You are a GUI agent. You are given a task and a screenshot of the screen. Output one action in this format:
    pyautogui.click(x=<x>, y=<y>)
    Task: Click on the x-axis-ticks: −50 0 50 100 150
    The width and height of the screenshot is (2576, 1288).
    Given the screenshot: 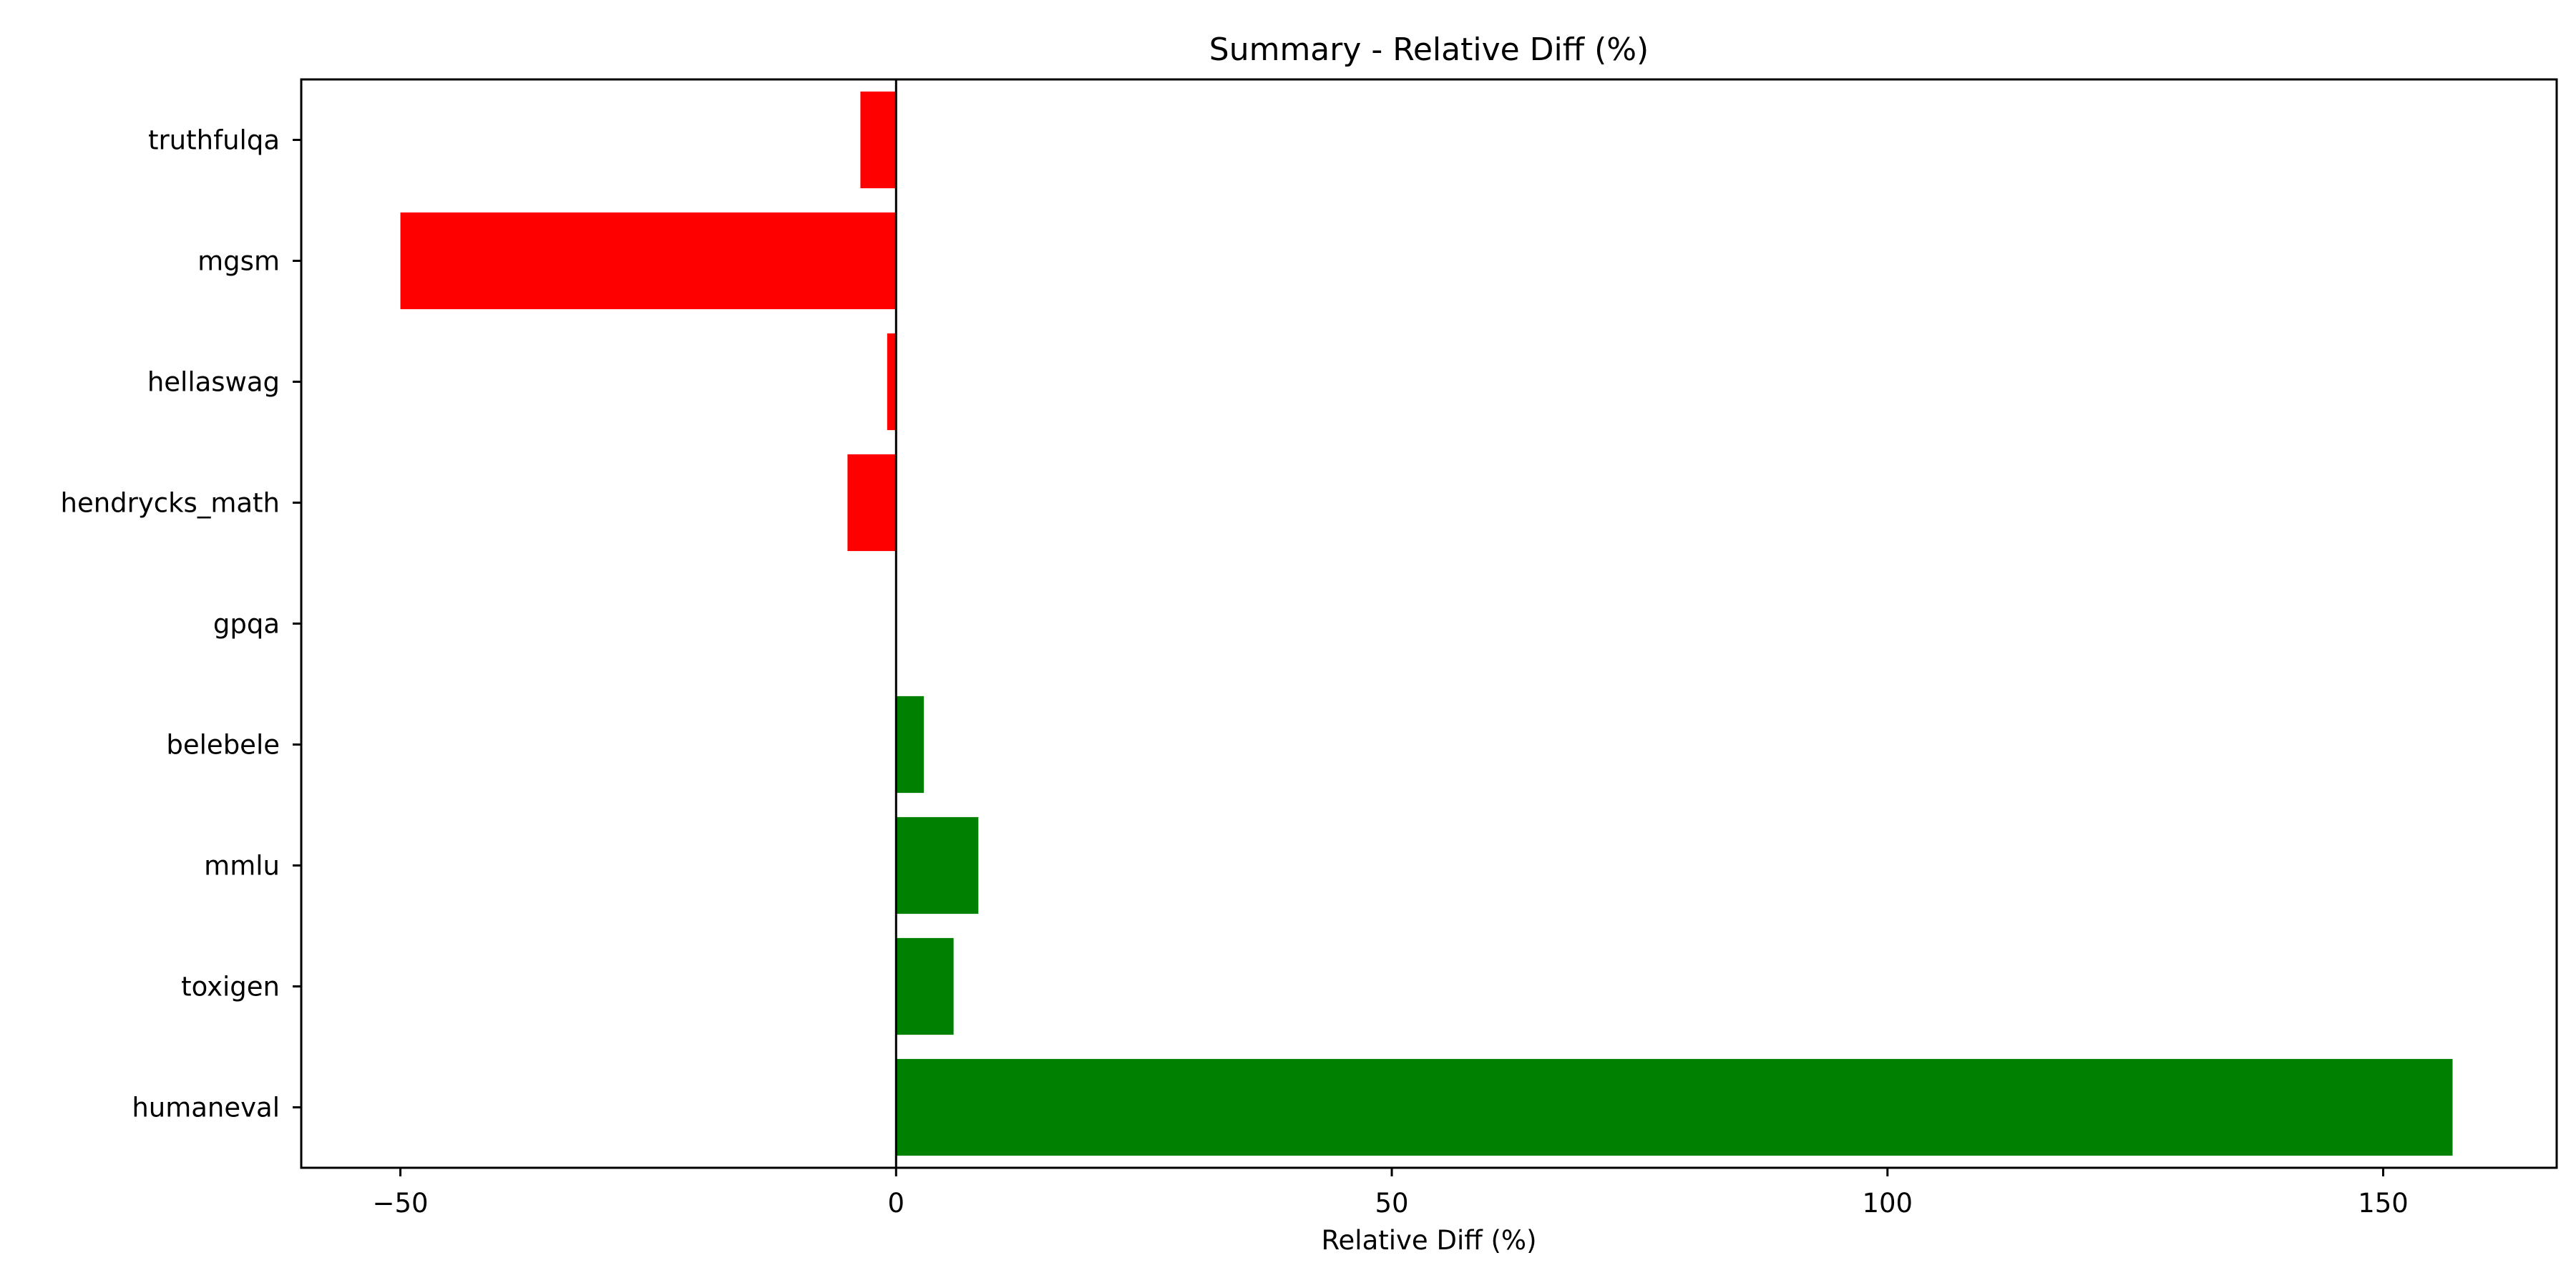 What is the action you would take?
    pyautogui.click(x=1391, y=1193)
    